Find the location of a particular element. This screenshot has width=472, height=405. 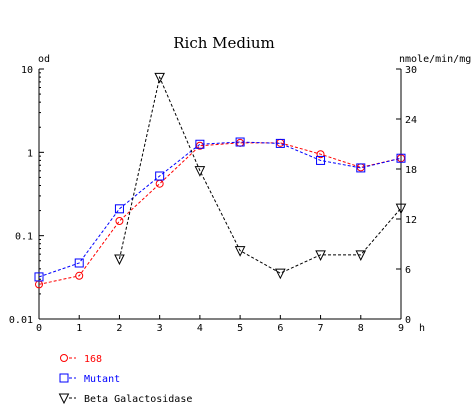

x-tick-label: 3 is located at coordinates (160, 328).